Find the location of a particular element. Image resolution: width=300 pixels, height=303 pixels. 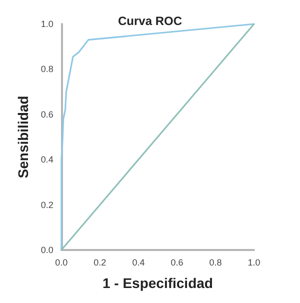

y-axis-title: Sensibilidad is located at coordinates (23, 137).